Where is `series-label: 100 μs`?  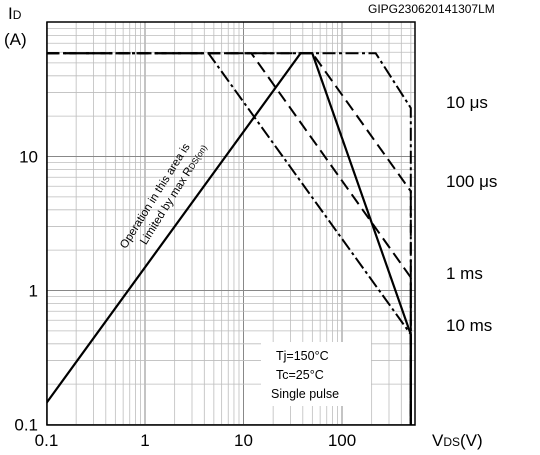 series-label: 100 μs is located at coordinates (471, 181).